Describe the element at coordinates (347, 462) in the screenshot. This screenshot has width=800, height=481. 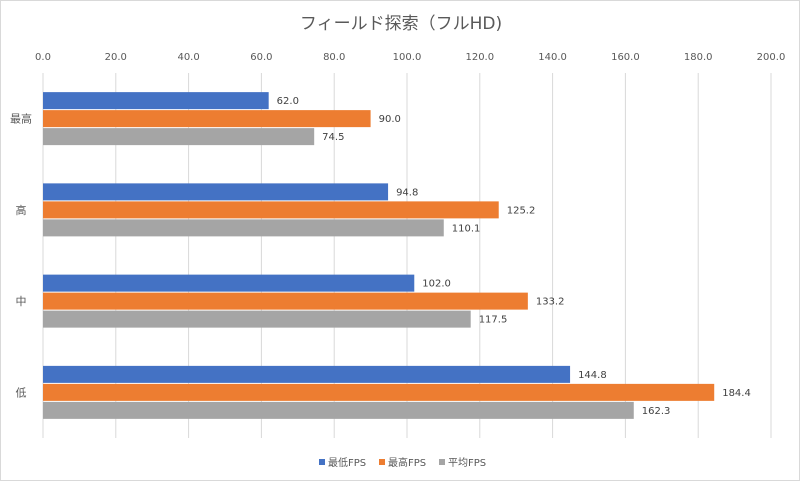
I see `legend-label: 最低FPS` at that location.